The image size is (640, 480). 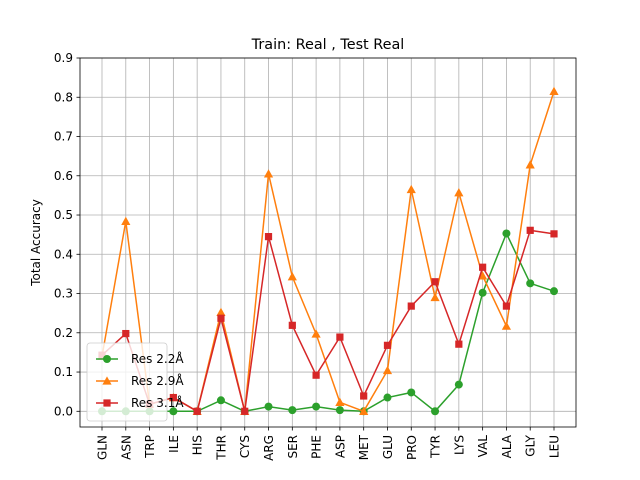 I want to click on x-tick-label: GLU, so click(x=388, y=447).